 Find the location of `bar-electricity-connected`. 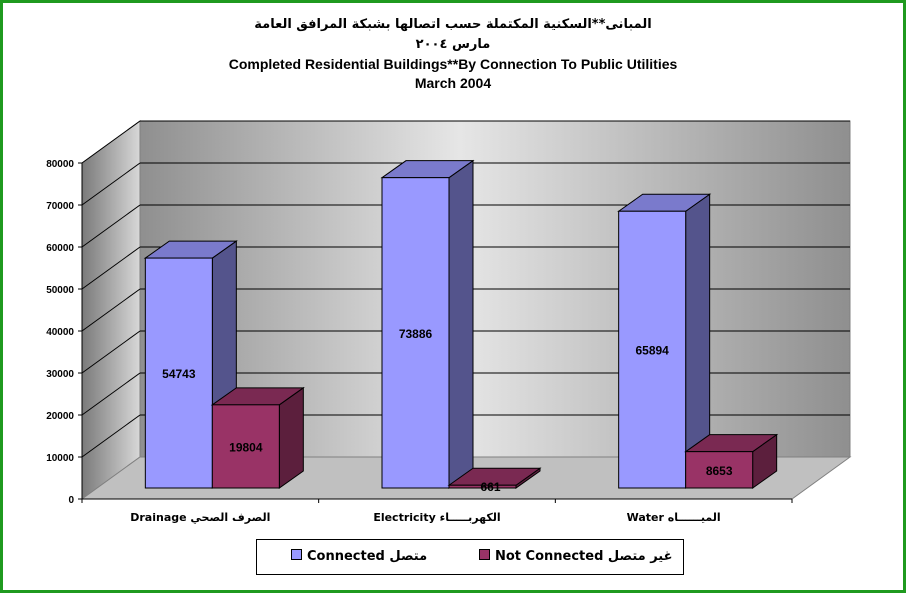

bar-electricity-connected is located at coordinates (427, 324).